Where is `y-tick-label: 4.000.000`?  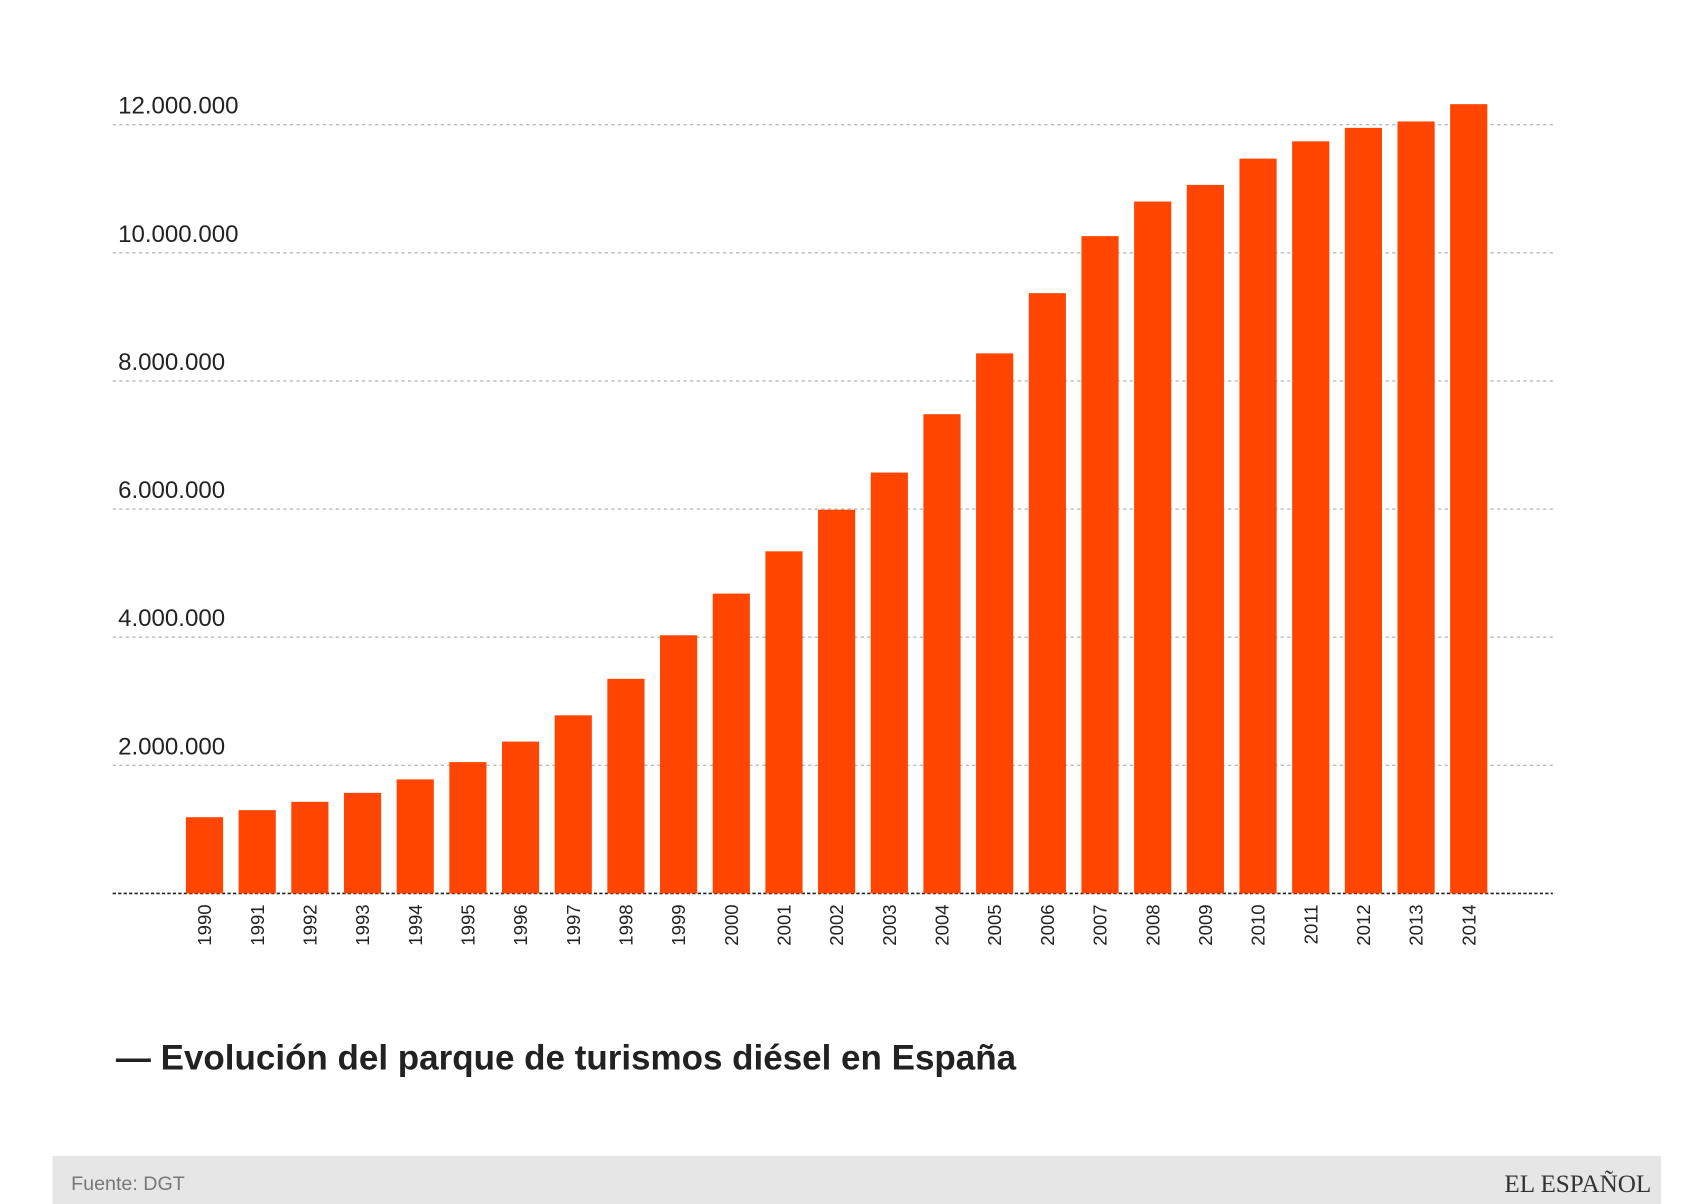 y-tick-label: 4.000.000 is located at coordinates (171, 618).